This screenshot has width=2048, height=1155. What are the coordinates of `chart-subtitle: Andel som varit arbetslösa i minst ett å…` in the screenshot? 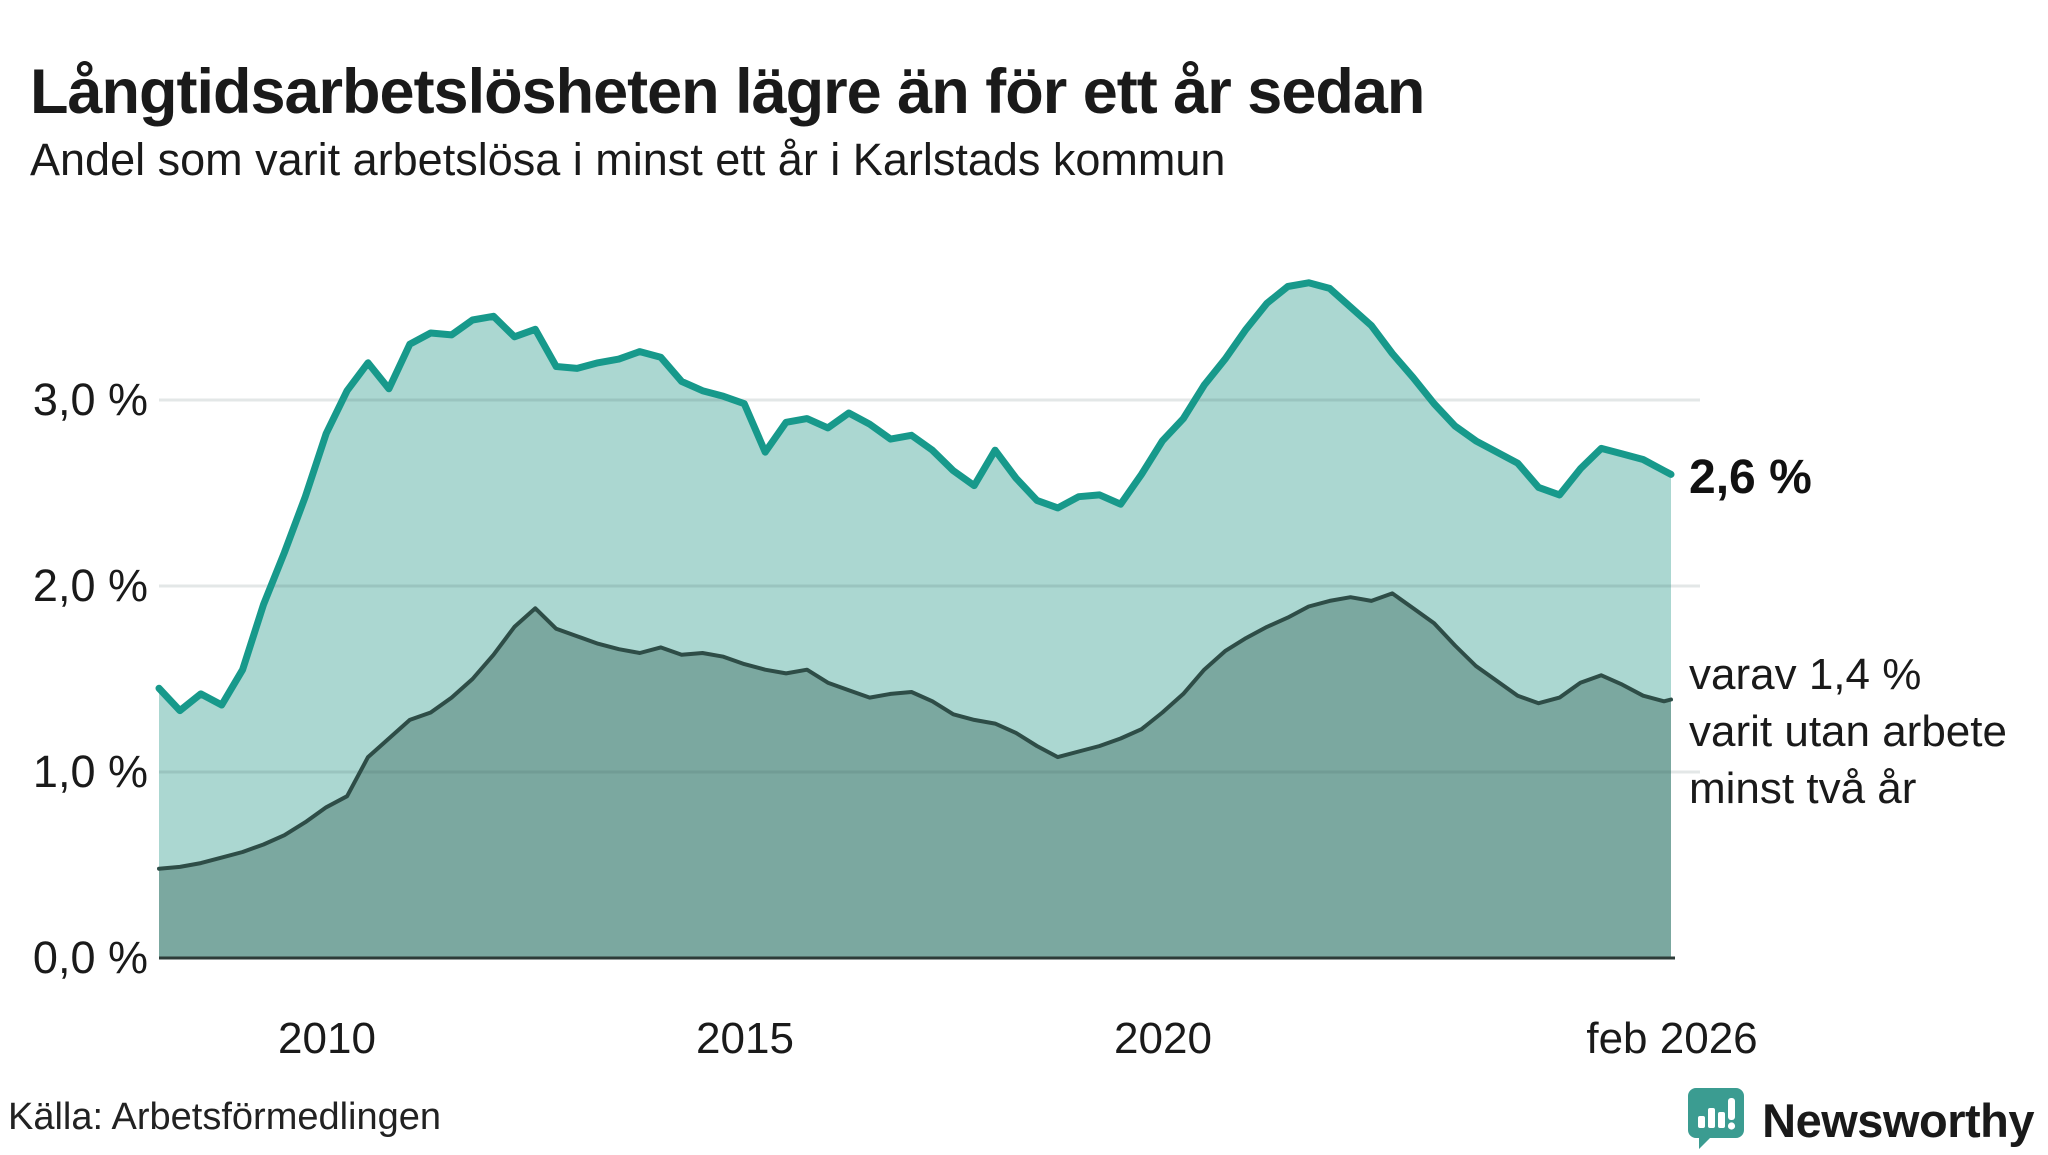 It's located at (628, 159).